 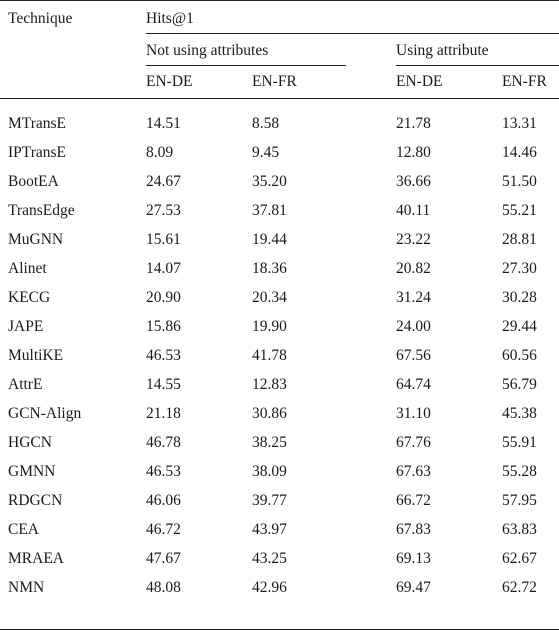 What do you see at coordinates (269, 471) in the screenshot?
I see `row-value: 38.09` at bounding box center [269, 471].